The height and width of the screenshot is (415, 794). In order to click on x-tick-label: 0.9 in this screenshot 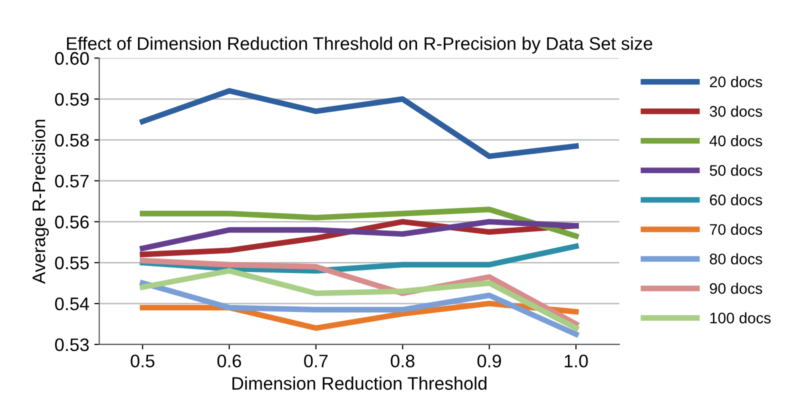, I will do `click(489, 361)`.